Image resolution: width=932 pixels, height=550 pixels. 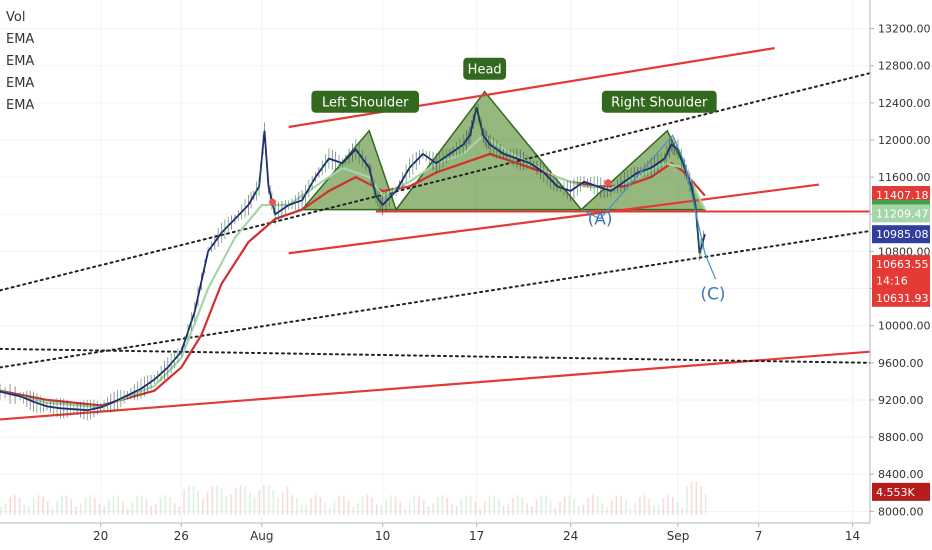 I want to click on wave-path, so click(x=649, y=207).